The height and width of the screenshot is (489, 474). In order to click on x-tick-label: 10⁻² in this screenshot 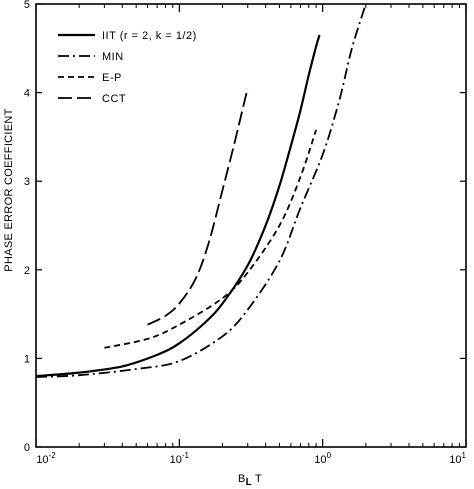, I will do `click(46, 458)`.